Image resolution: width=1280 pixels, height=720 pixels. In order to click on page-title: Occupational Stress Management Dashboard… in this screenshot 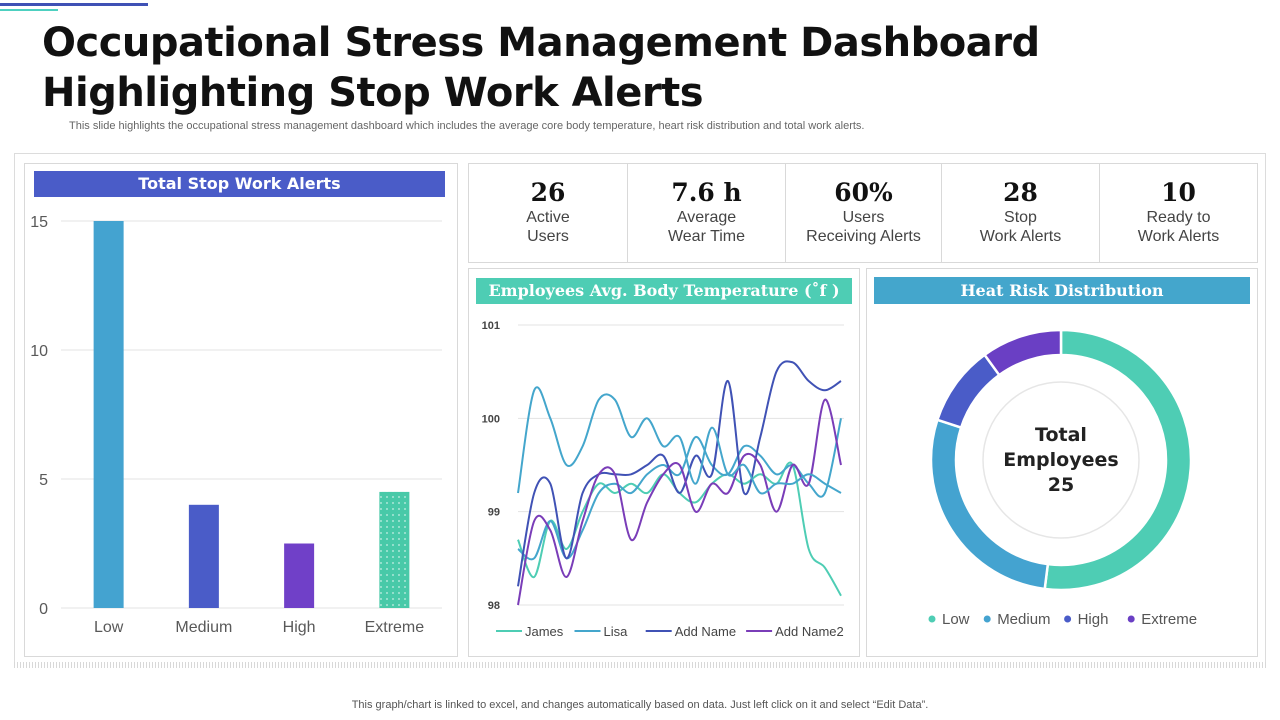, I will do `click(541, 68)`.